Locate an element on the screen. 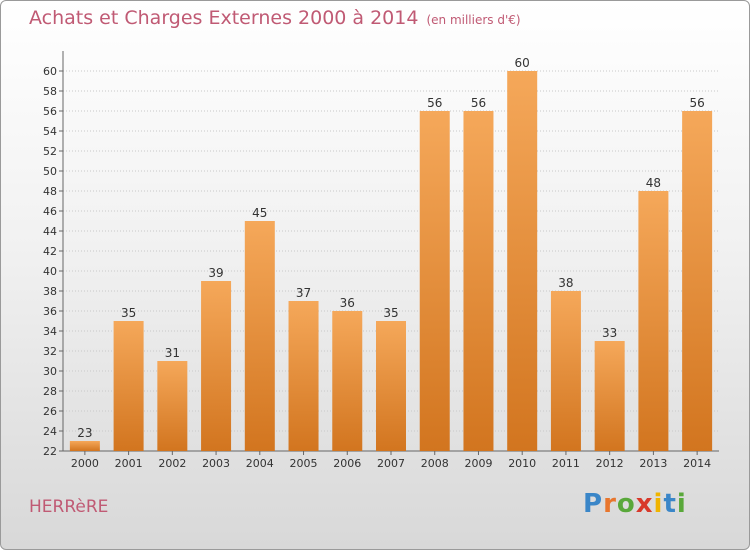  y-tick-label: 38 is located at coordinates (50, 291).